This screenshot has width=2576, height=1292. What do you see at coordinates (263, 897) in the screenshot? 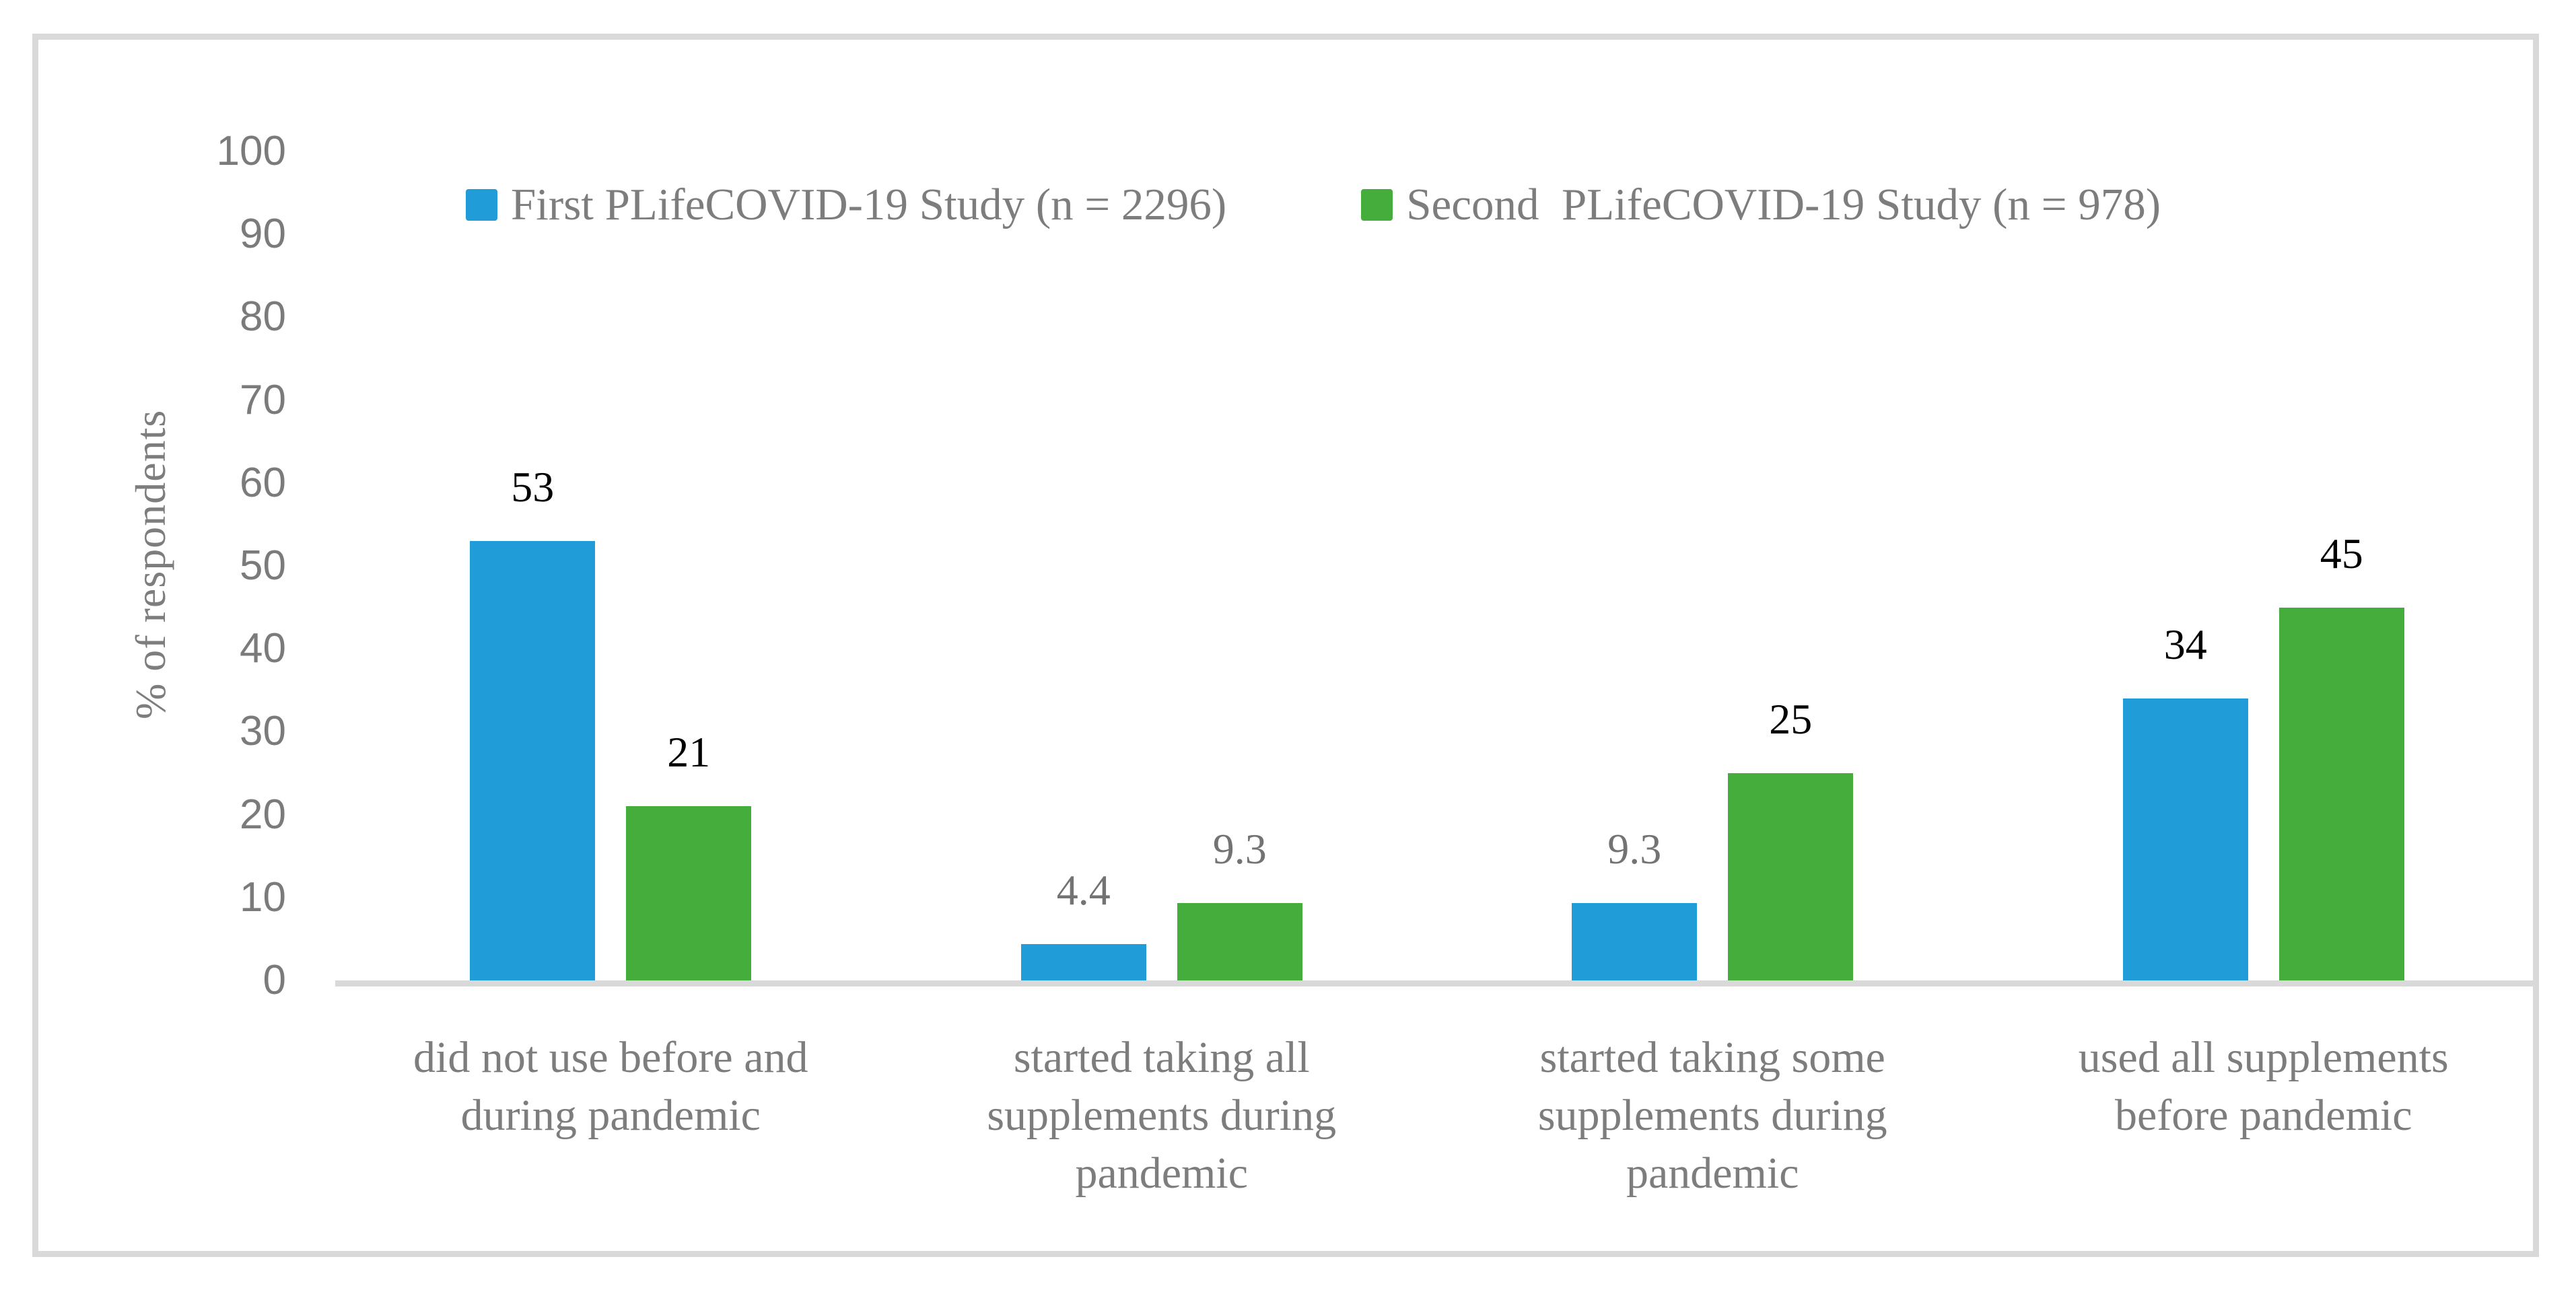
I see `y-tick-label-10: 10` at bounding box center [263, 897].